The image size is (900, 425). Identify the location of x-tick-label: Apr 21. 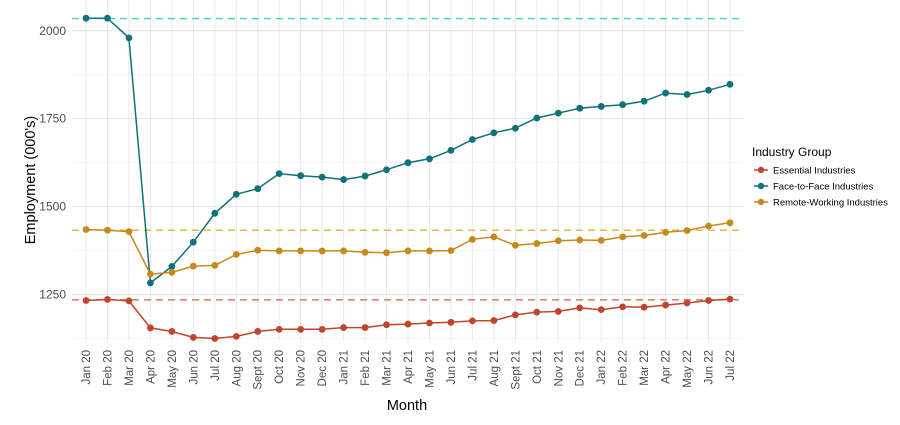
(409, 367).